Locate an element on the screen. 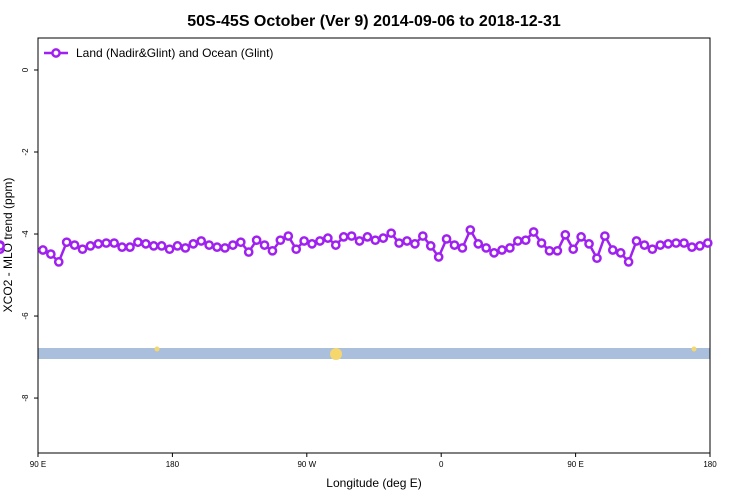  y-tick-label: 0 is located at coordinates (25, 69).